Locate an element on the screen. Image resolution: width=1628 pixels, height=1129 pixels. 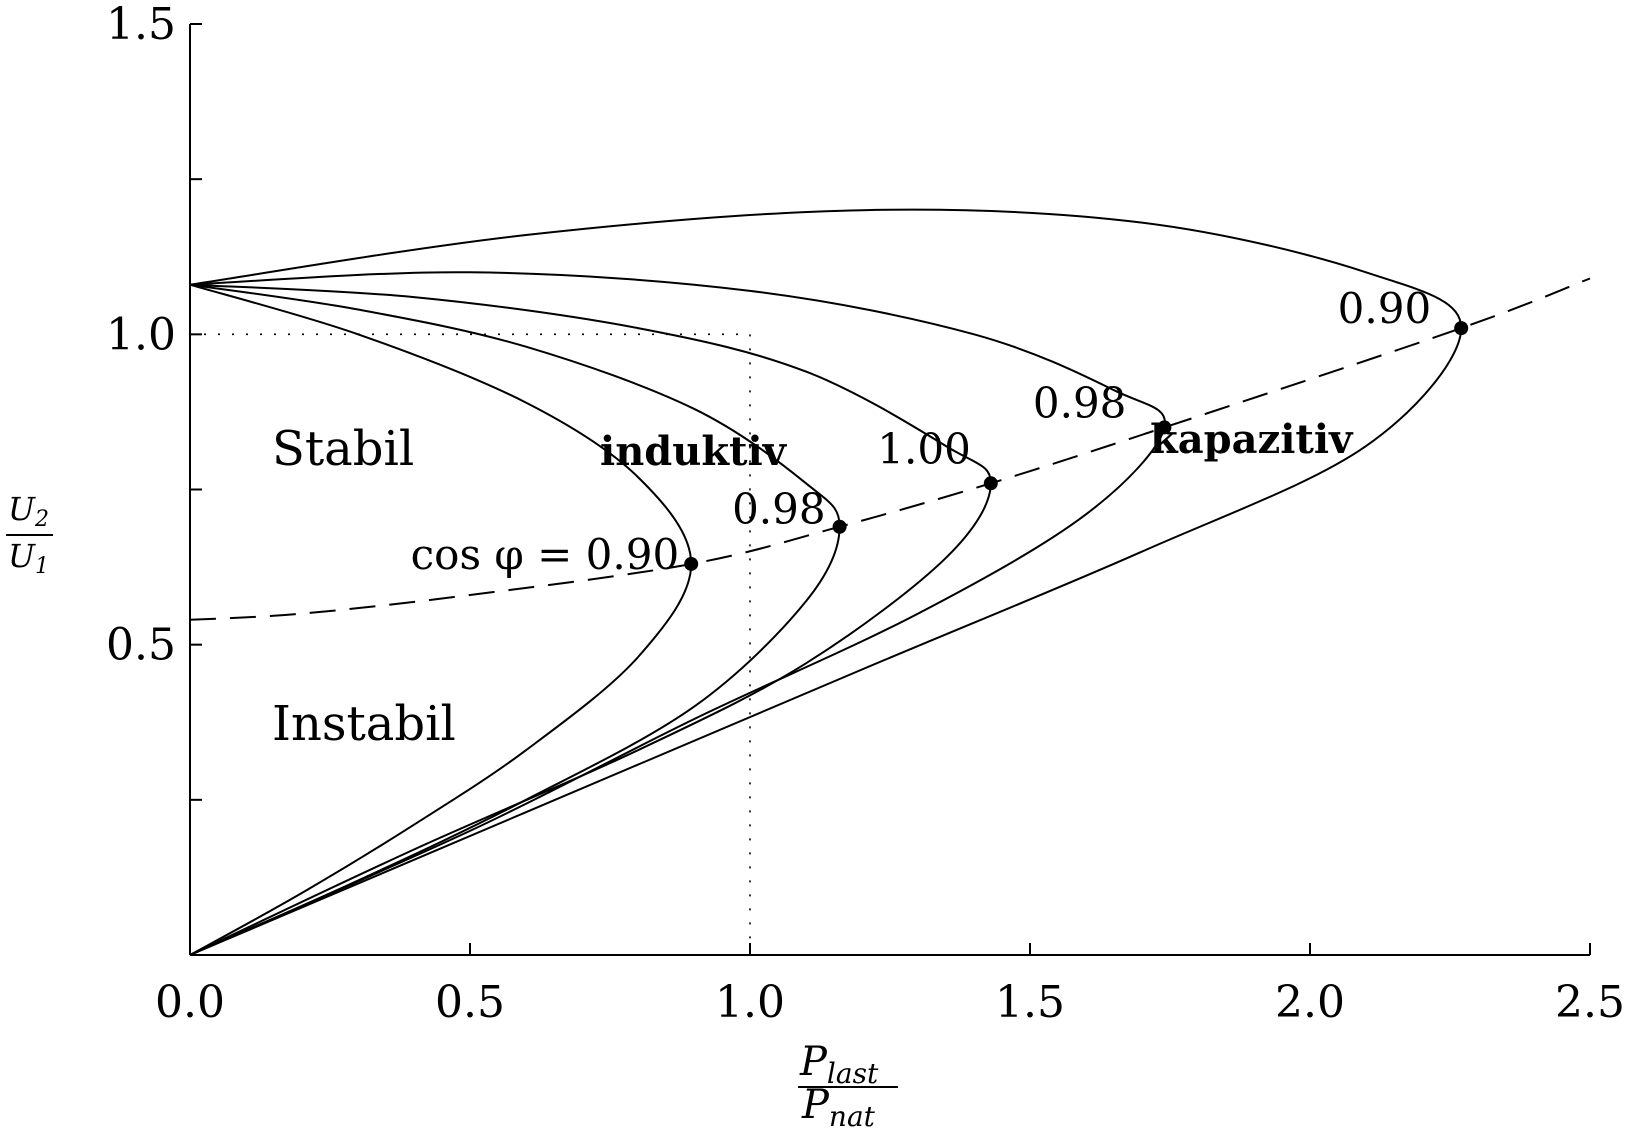
svg-text: U1 is located at coordinates (28, 558).